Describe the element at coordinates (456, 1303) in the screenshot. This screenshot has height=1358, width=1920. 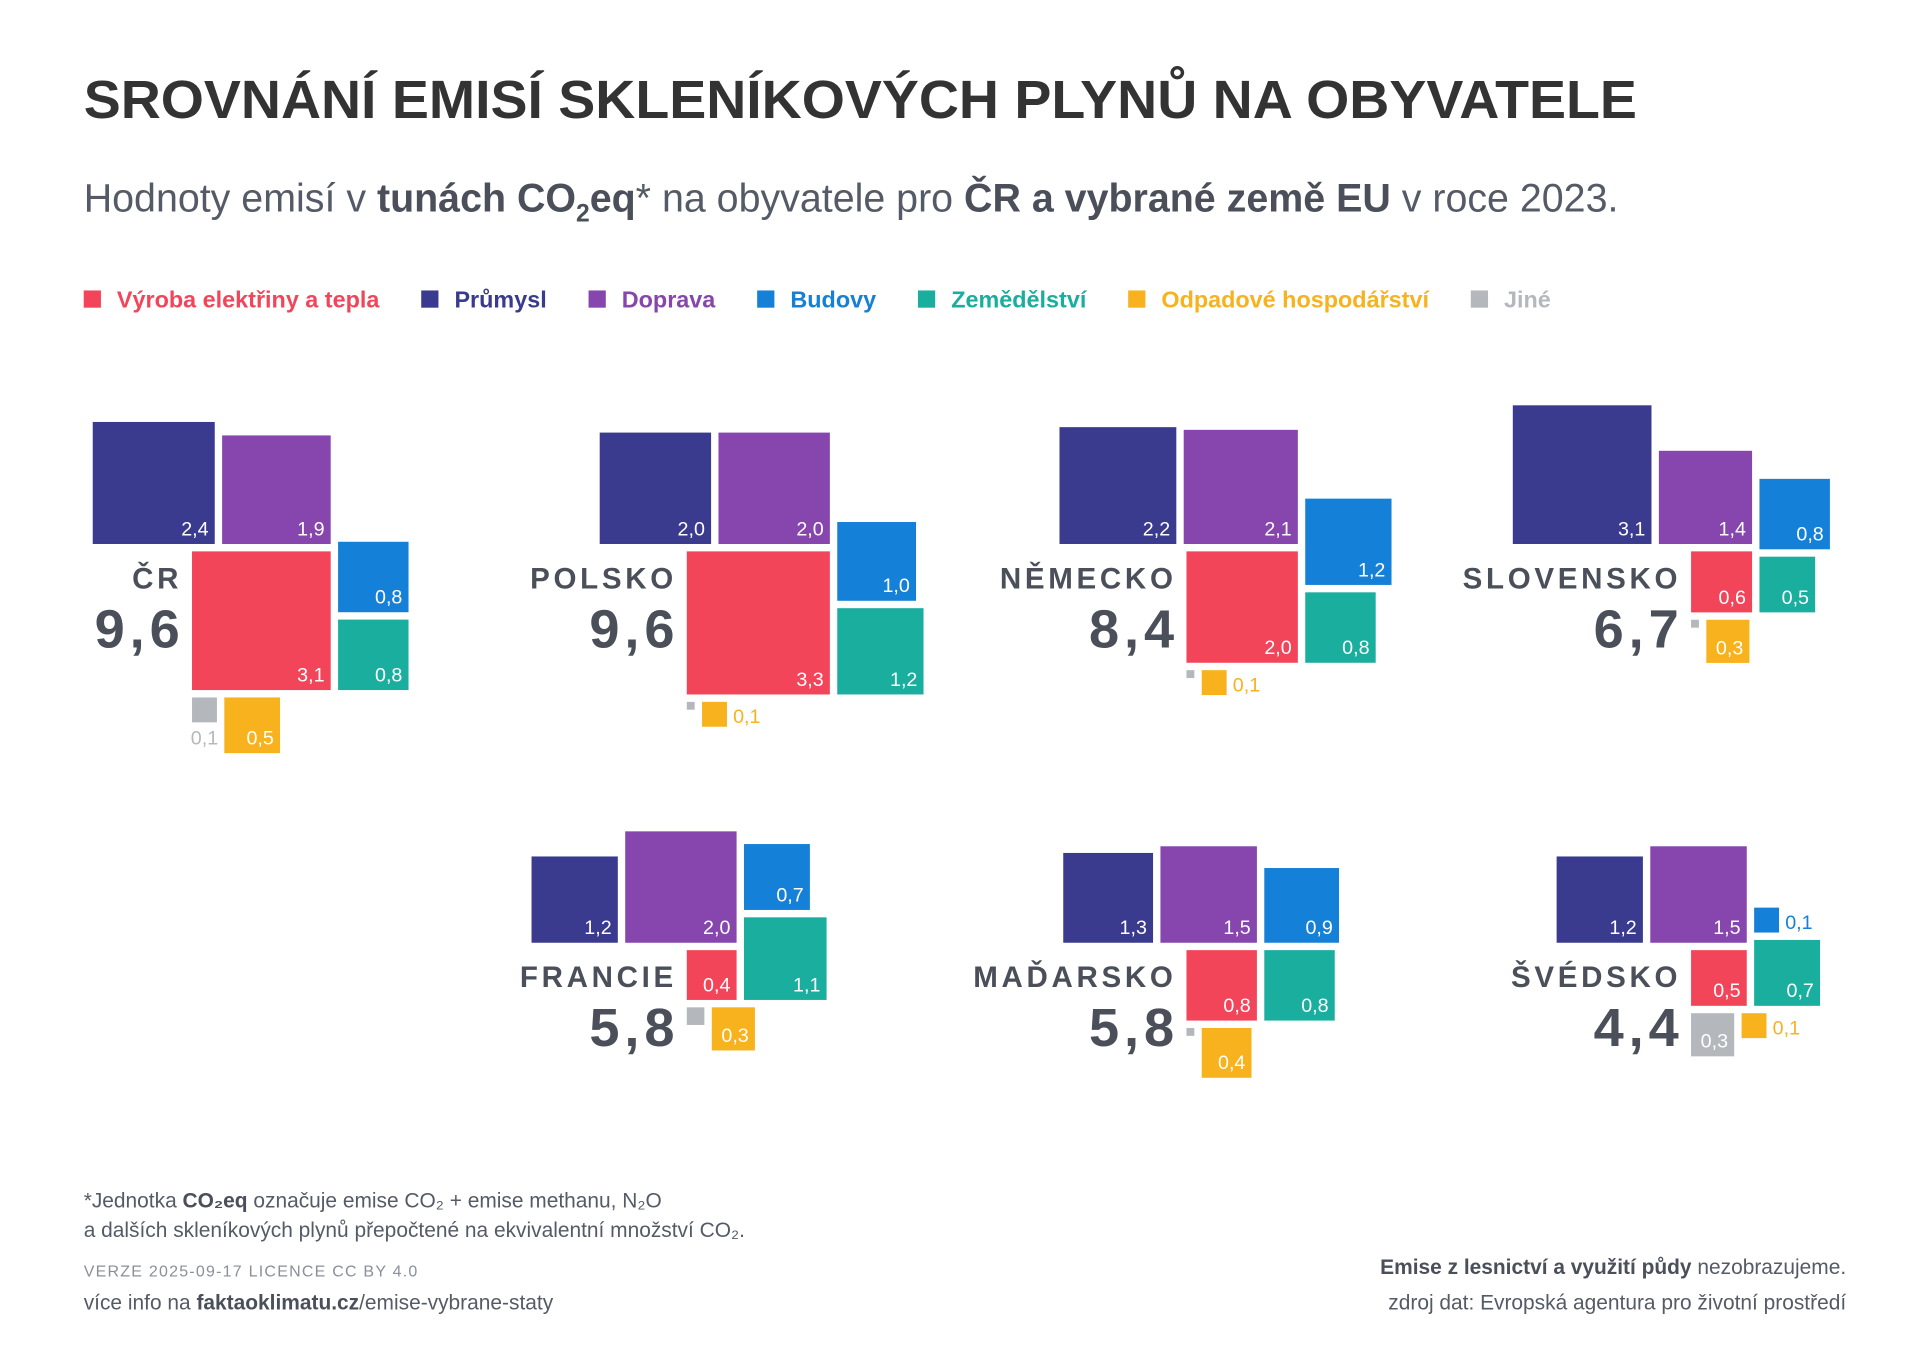
I see `link-part: /emise-vybrane-staty` at that location.